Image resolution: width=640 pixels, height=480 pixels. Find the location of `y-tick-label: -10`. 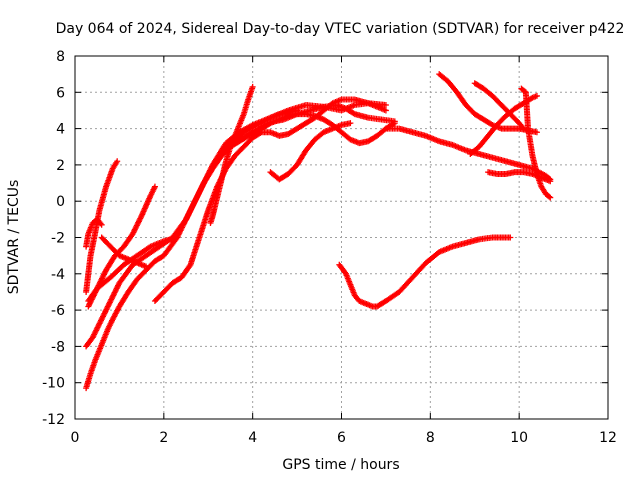

y-tick-label: -10 is located at coordinates (53, 384).